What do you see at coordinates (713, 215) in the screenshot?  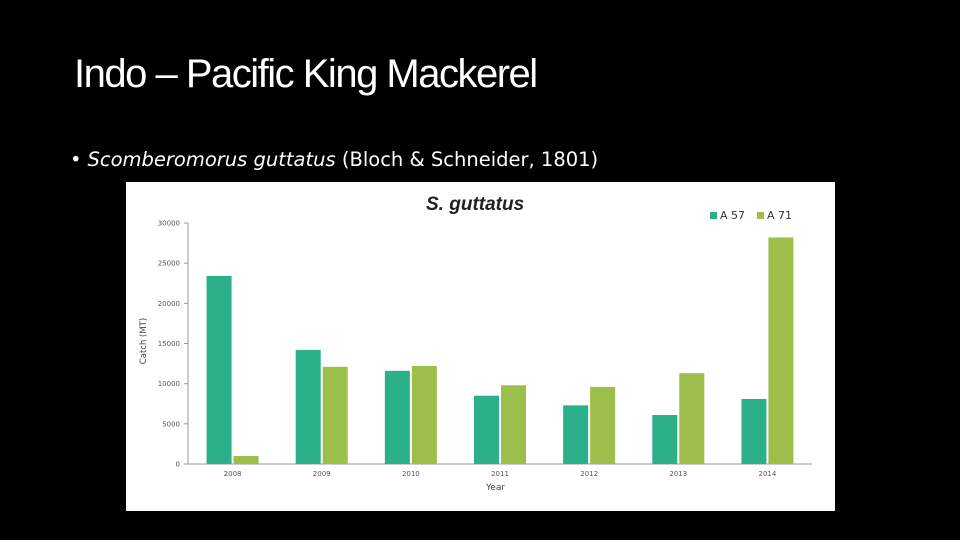 I see `legend-swatch-a57` at bounding box center [713, 215].